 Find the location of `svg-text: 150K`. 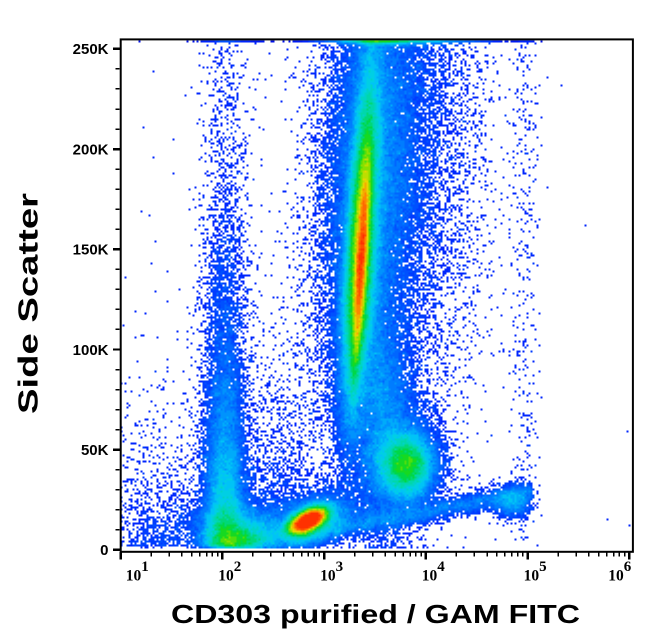

svg-text: 150K is located at coordinates (91, 250).